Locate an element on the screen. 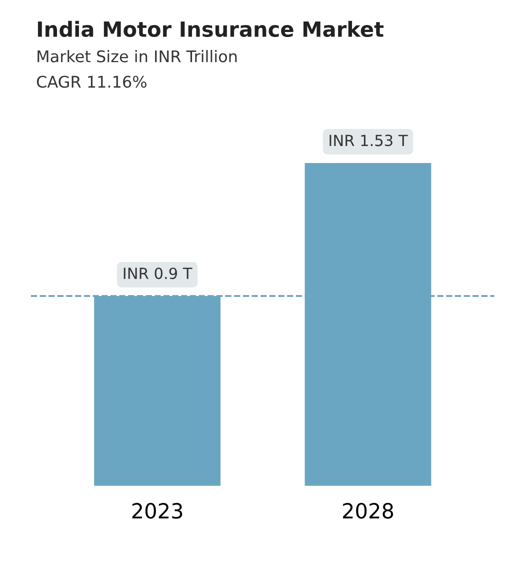 The height and width of the screenshot is (565, 515). data-label: INR 1.53 T is located at coordinates (369, 140).